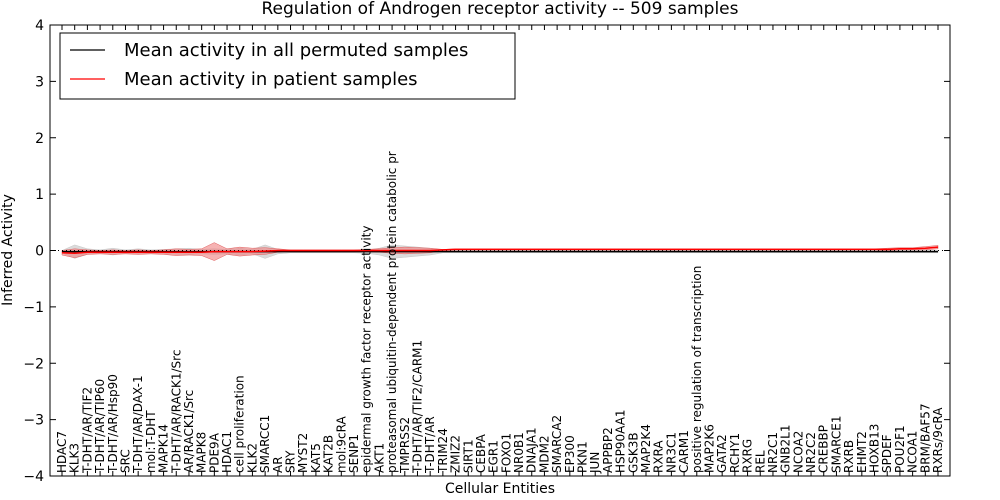 The width and height of the screenshot is (1000, 500). What do you see at coordinates (265, 444) in the screenshot?
I see `x-category-label: SMARCC1` at bounding box center [265, 444].